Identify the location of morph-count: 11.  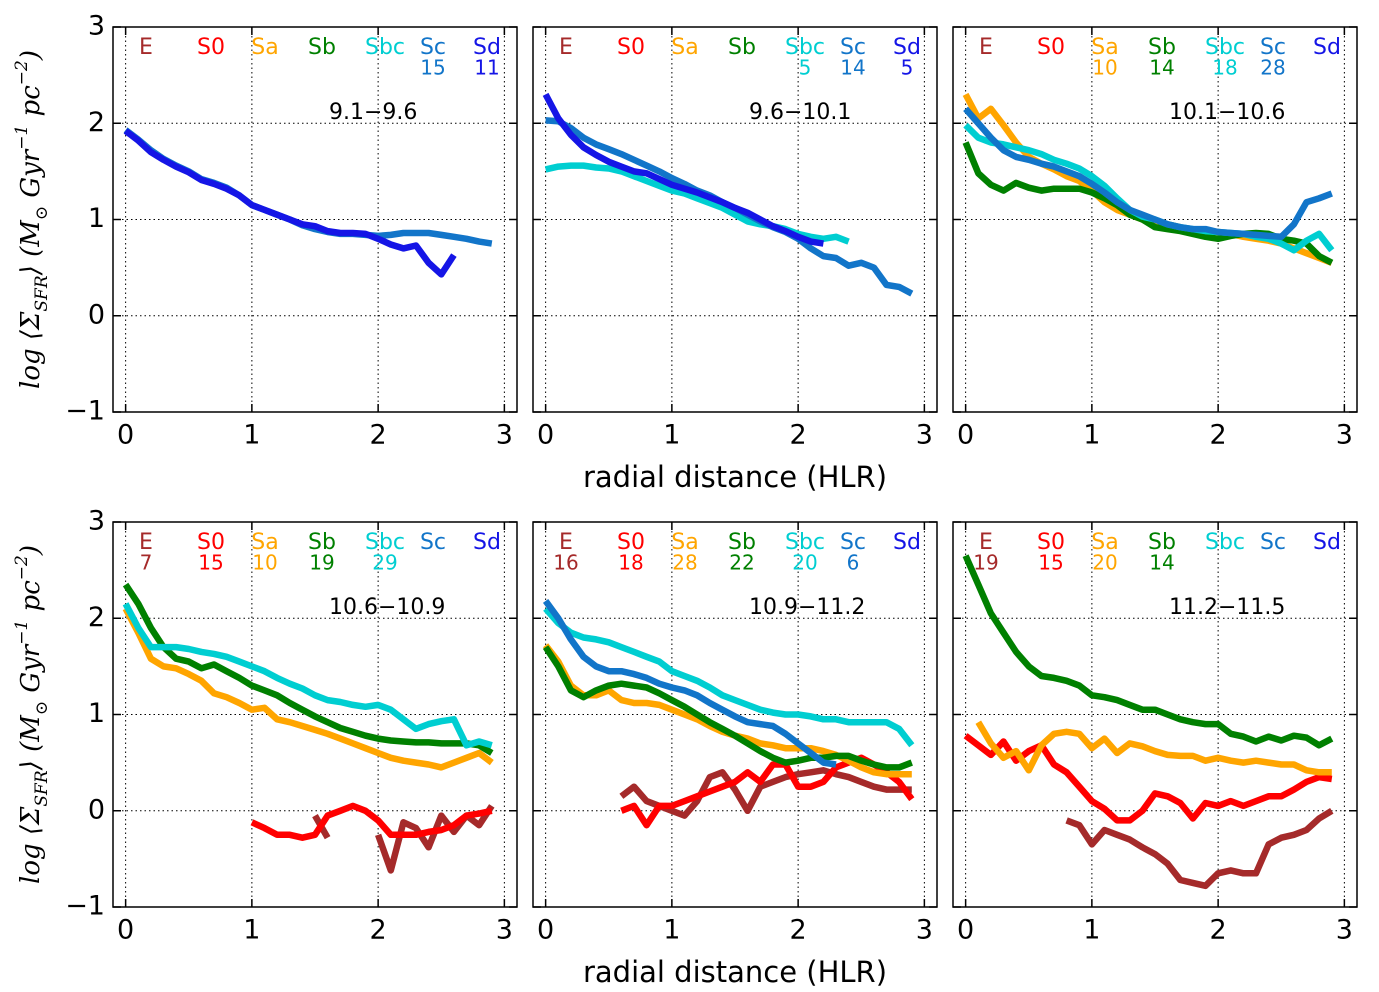
(486, 68).